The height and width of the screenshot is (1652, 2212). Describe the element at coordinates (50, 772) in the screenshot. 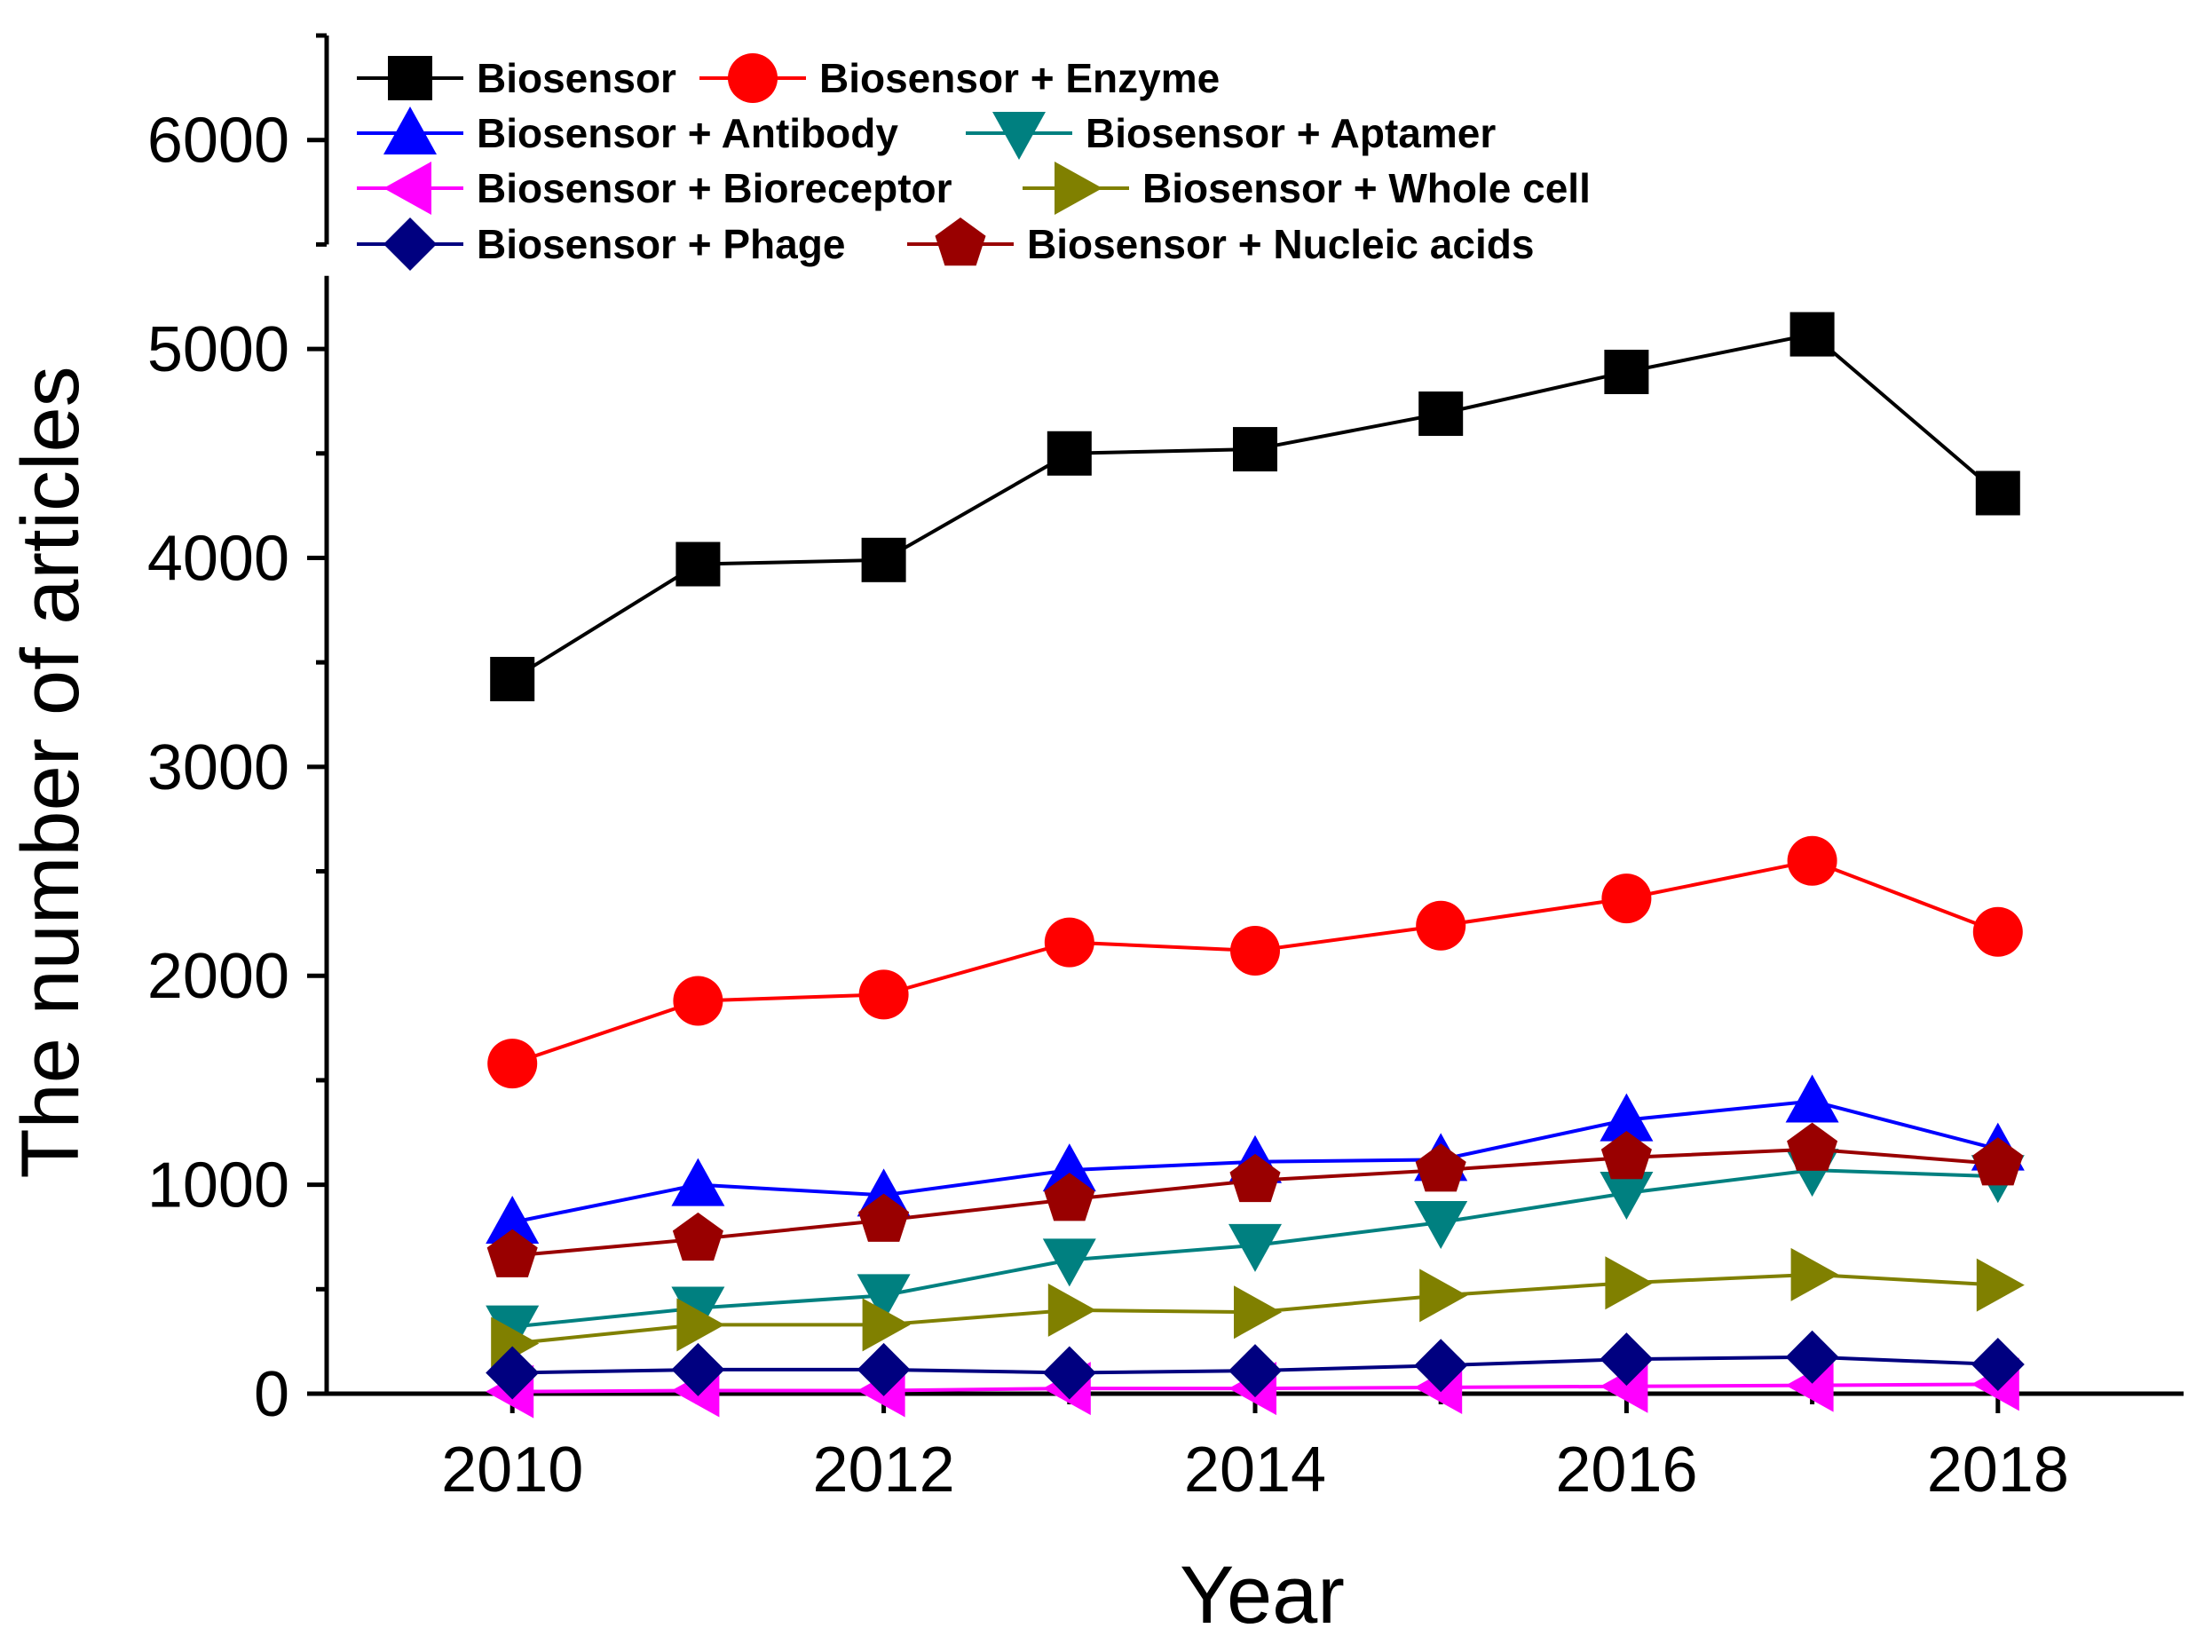

I see `y-axis-title: The number of articles` at that location.